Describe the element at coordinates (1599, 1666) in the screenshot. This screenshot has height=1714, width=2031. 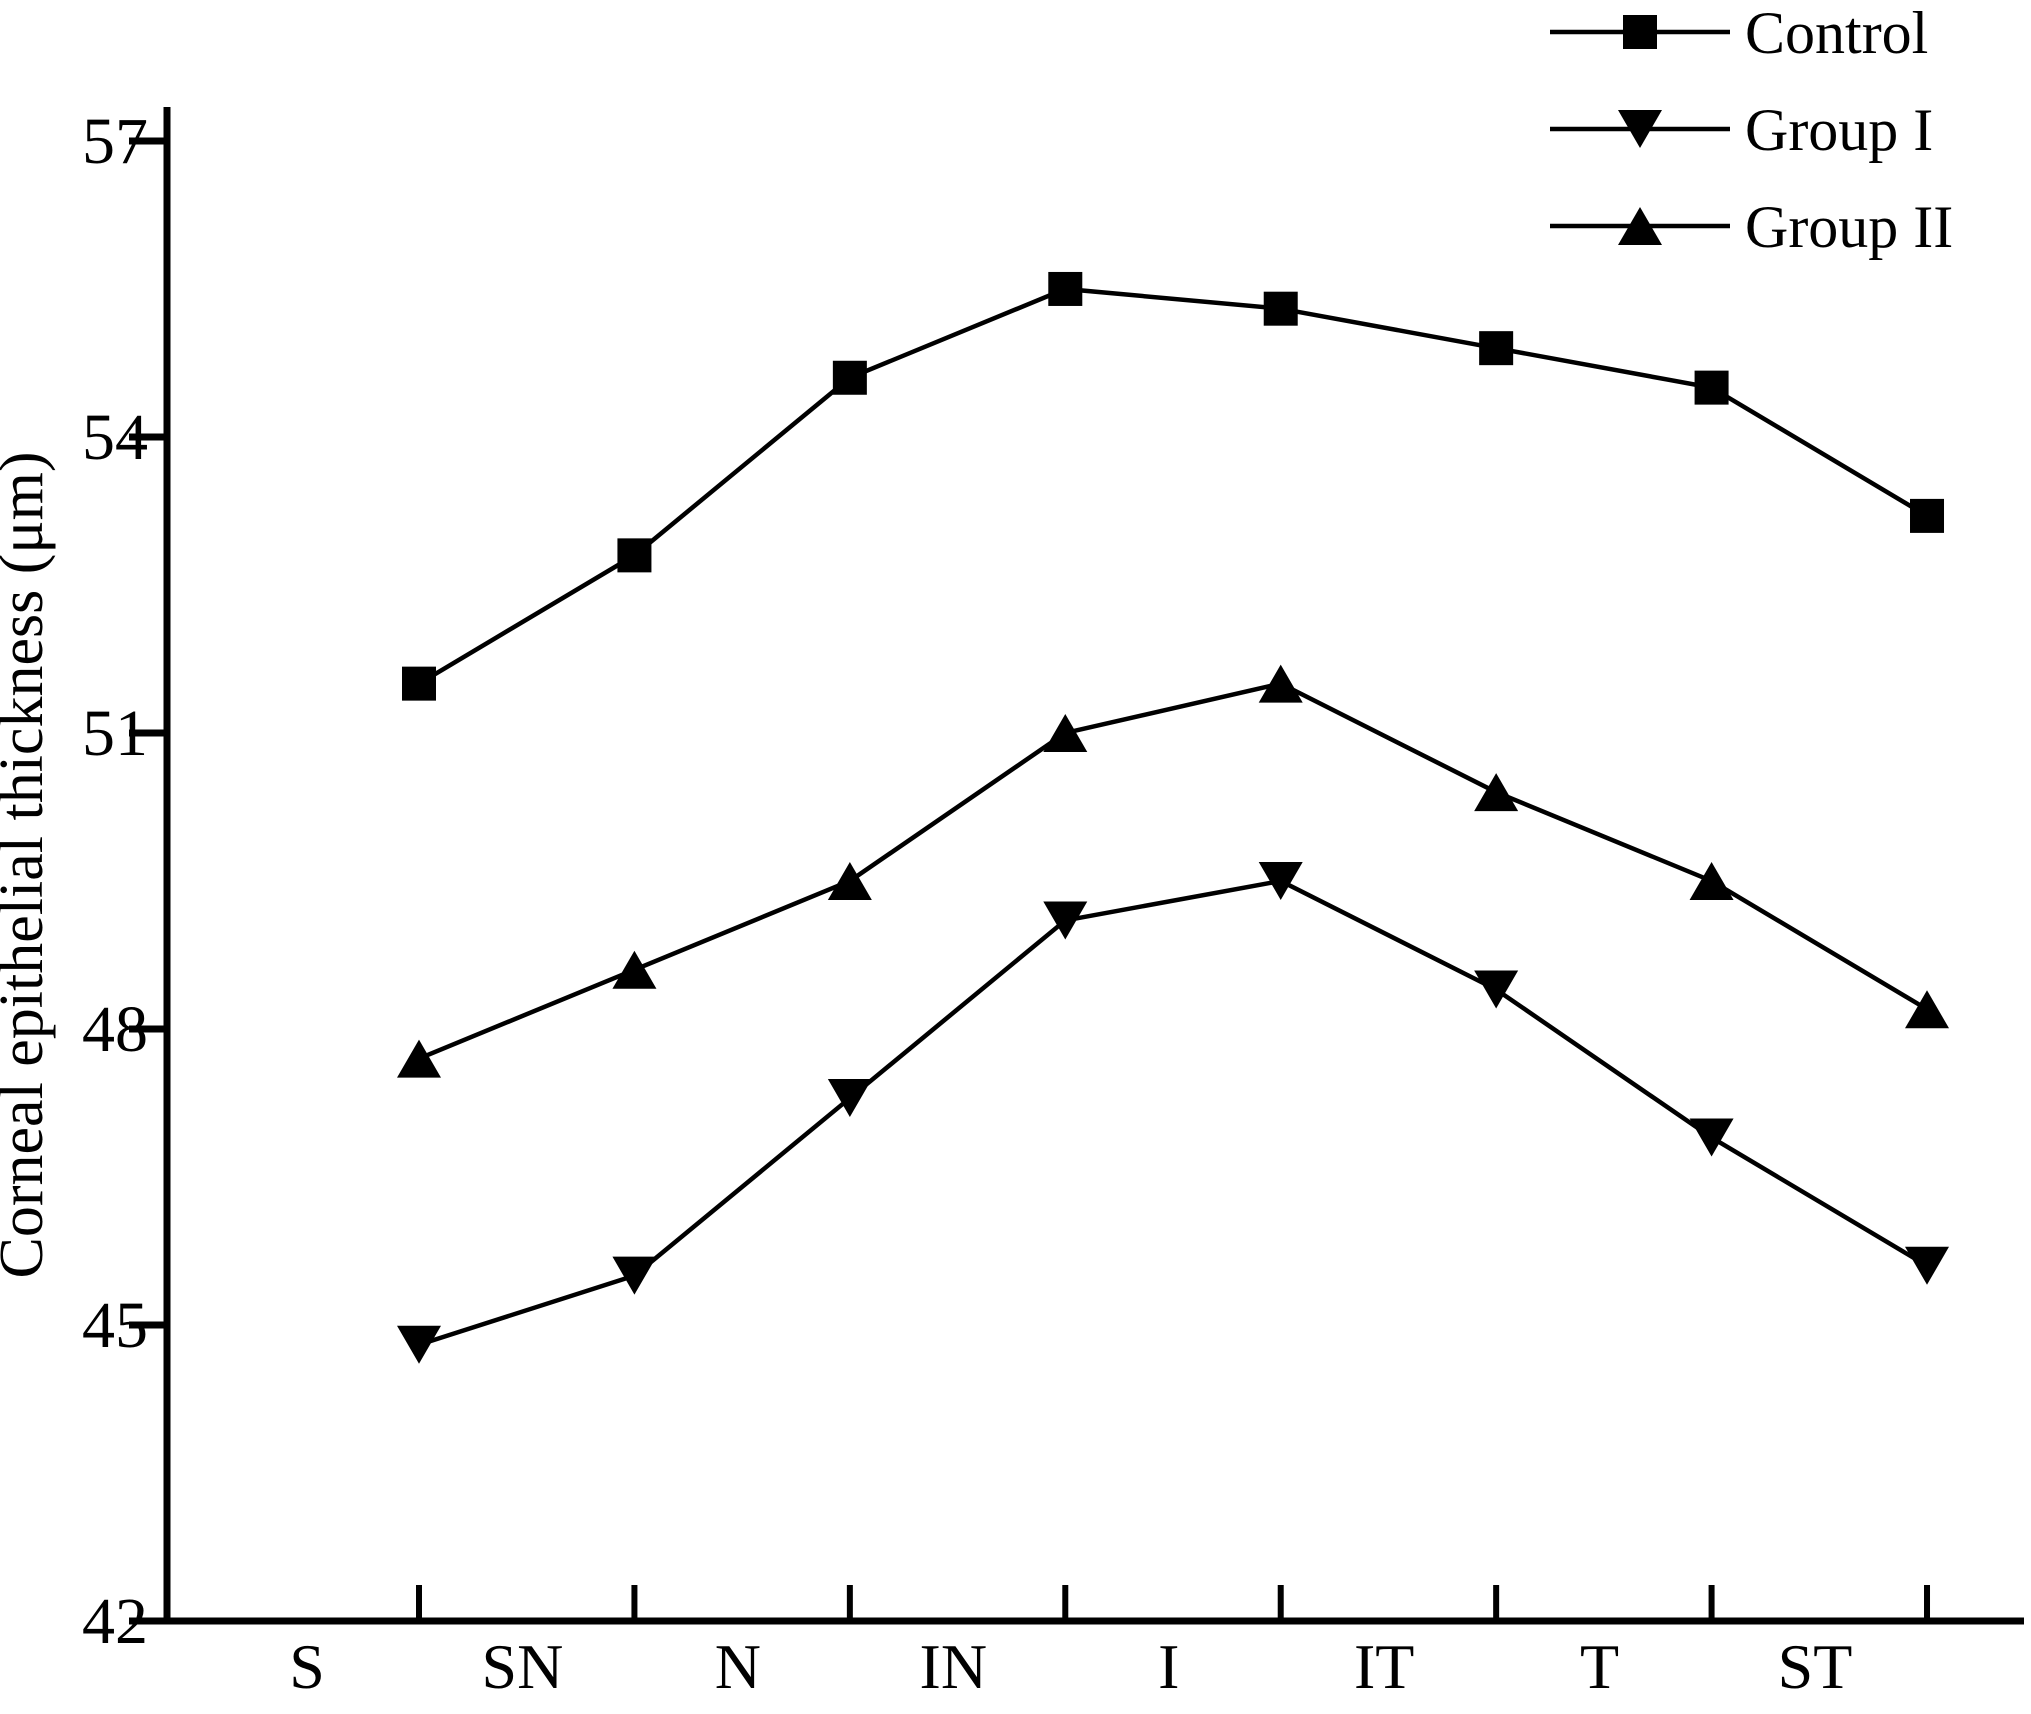
I see `x-tick-label: T` at that location.